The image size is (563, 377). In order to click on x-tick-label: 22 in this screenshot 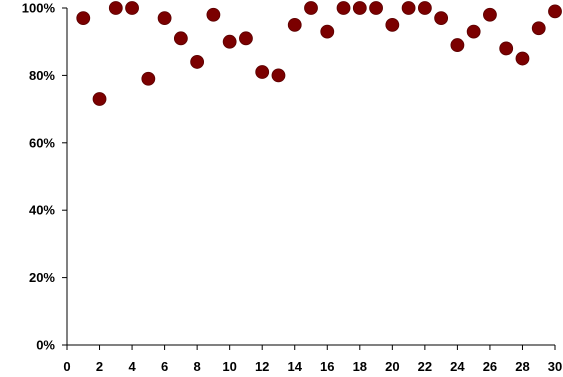, I will do `click(425, 366)`.